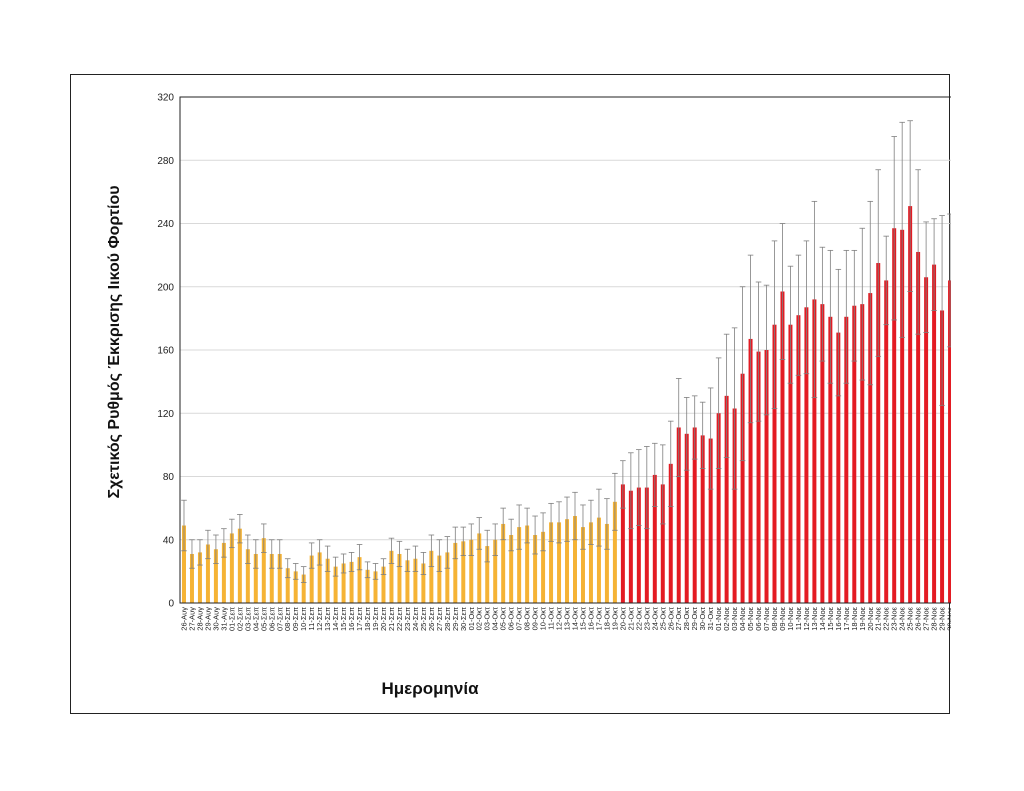 This screenshot has height=791, width=1024. Describe the element at coordinates (702, 618) in the screenshot. I see `x-tick-label: 30-Οκτ` at that location.